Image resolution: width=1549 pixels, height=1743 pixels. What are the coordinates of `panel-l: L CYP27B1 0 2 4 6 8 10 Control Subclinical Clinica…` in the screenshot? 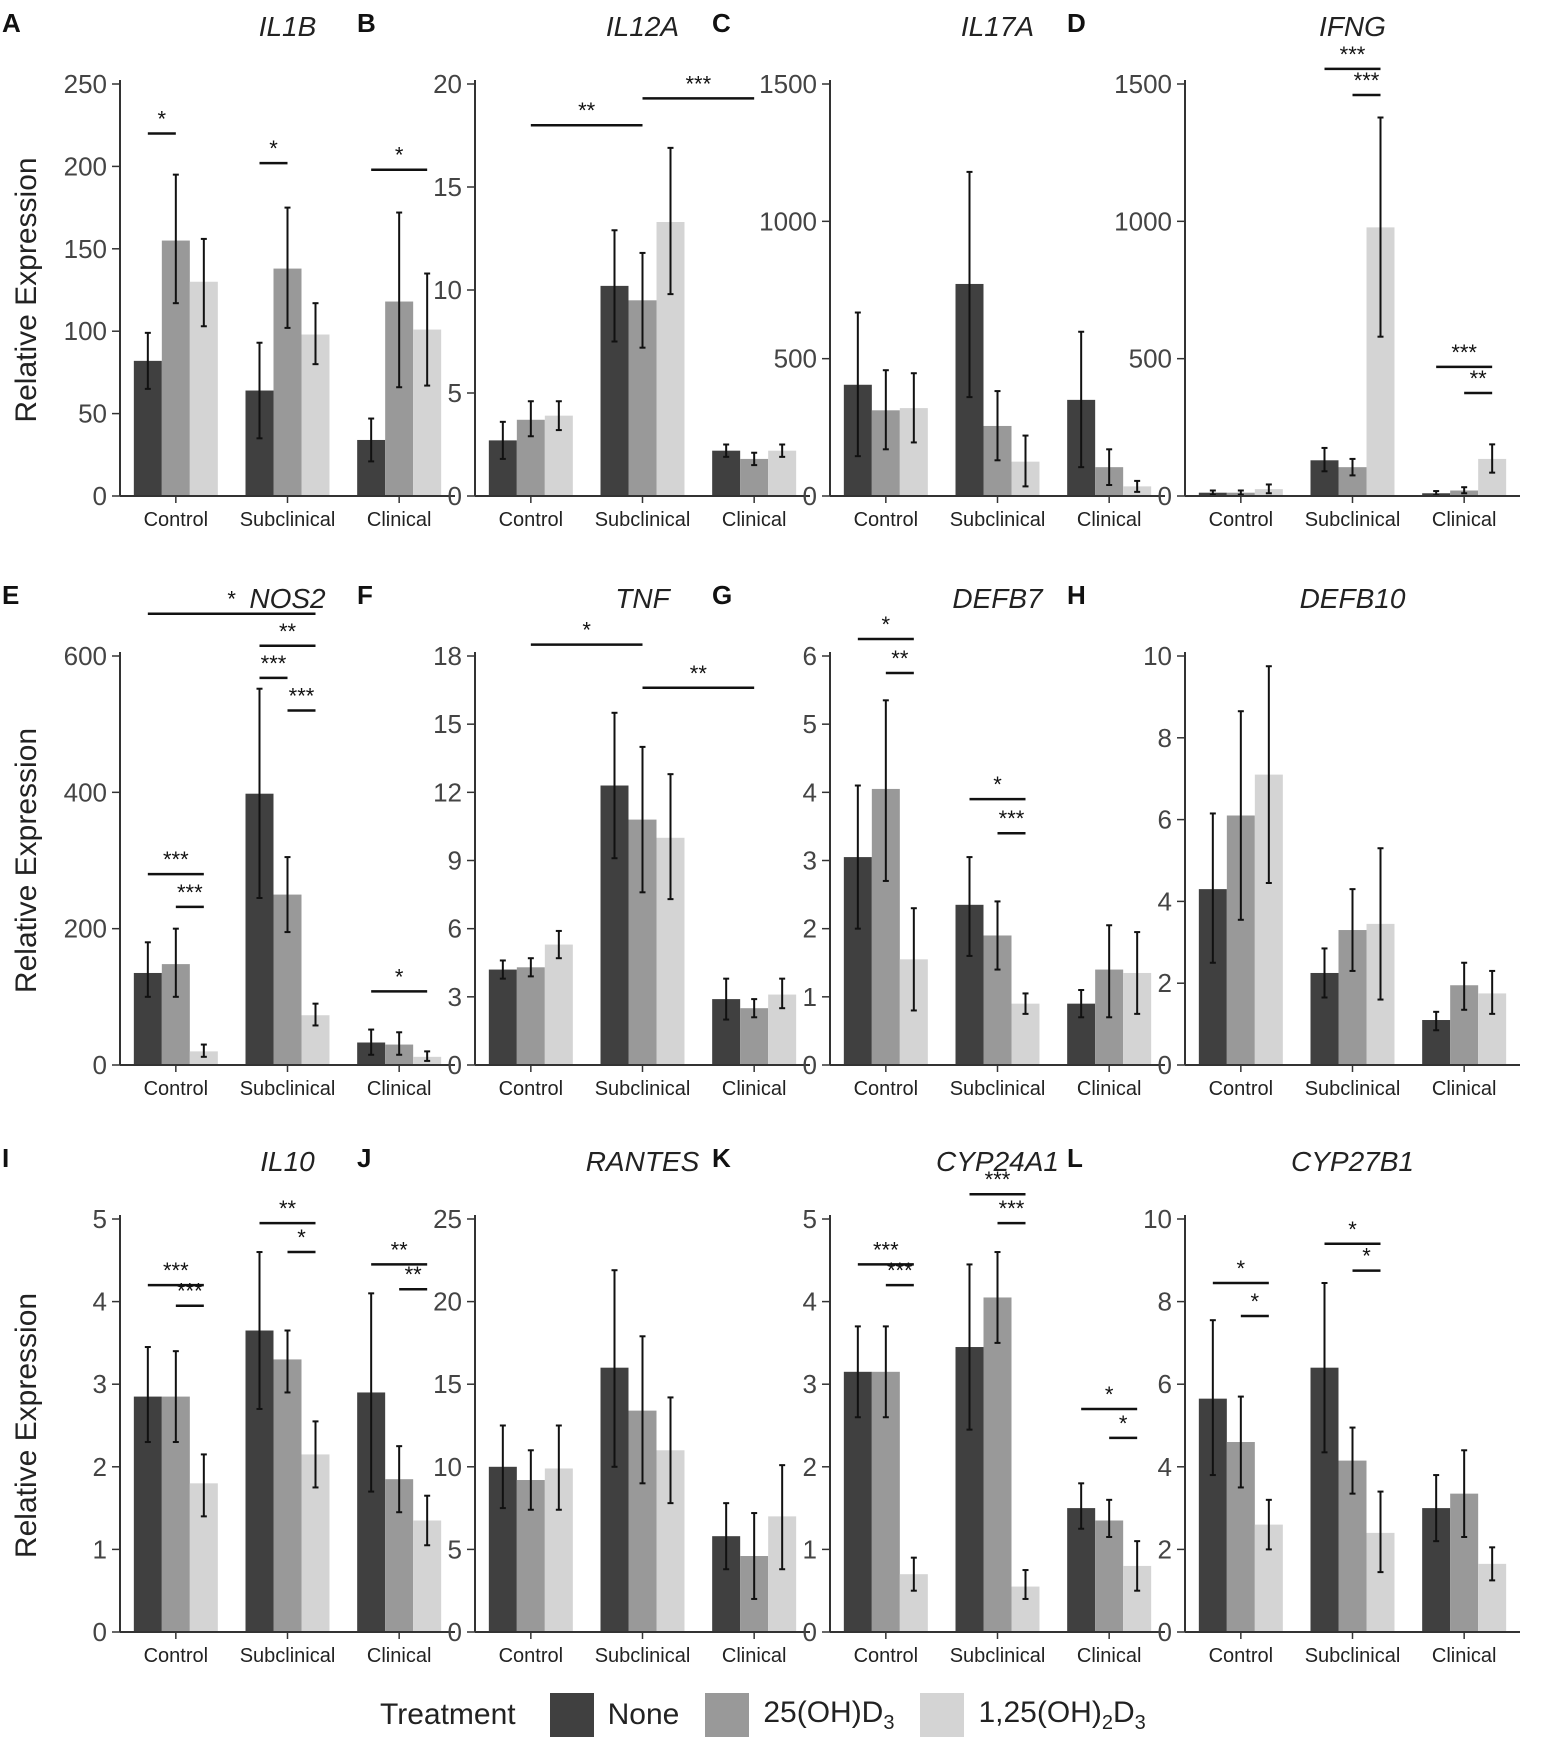 It's located at (1293, 1405).